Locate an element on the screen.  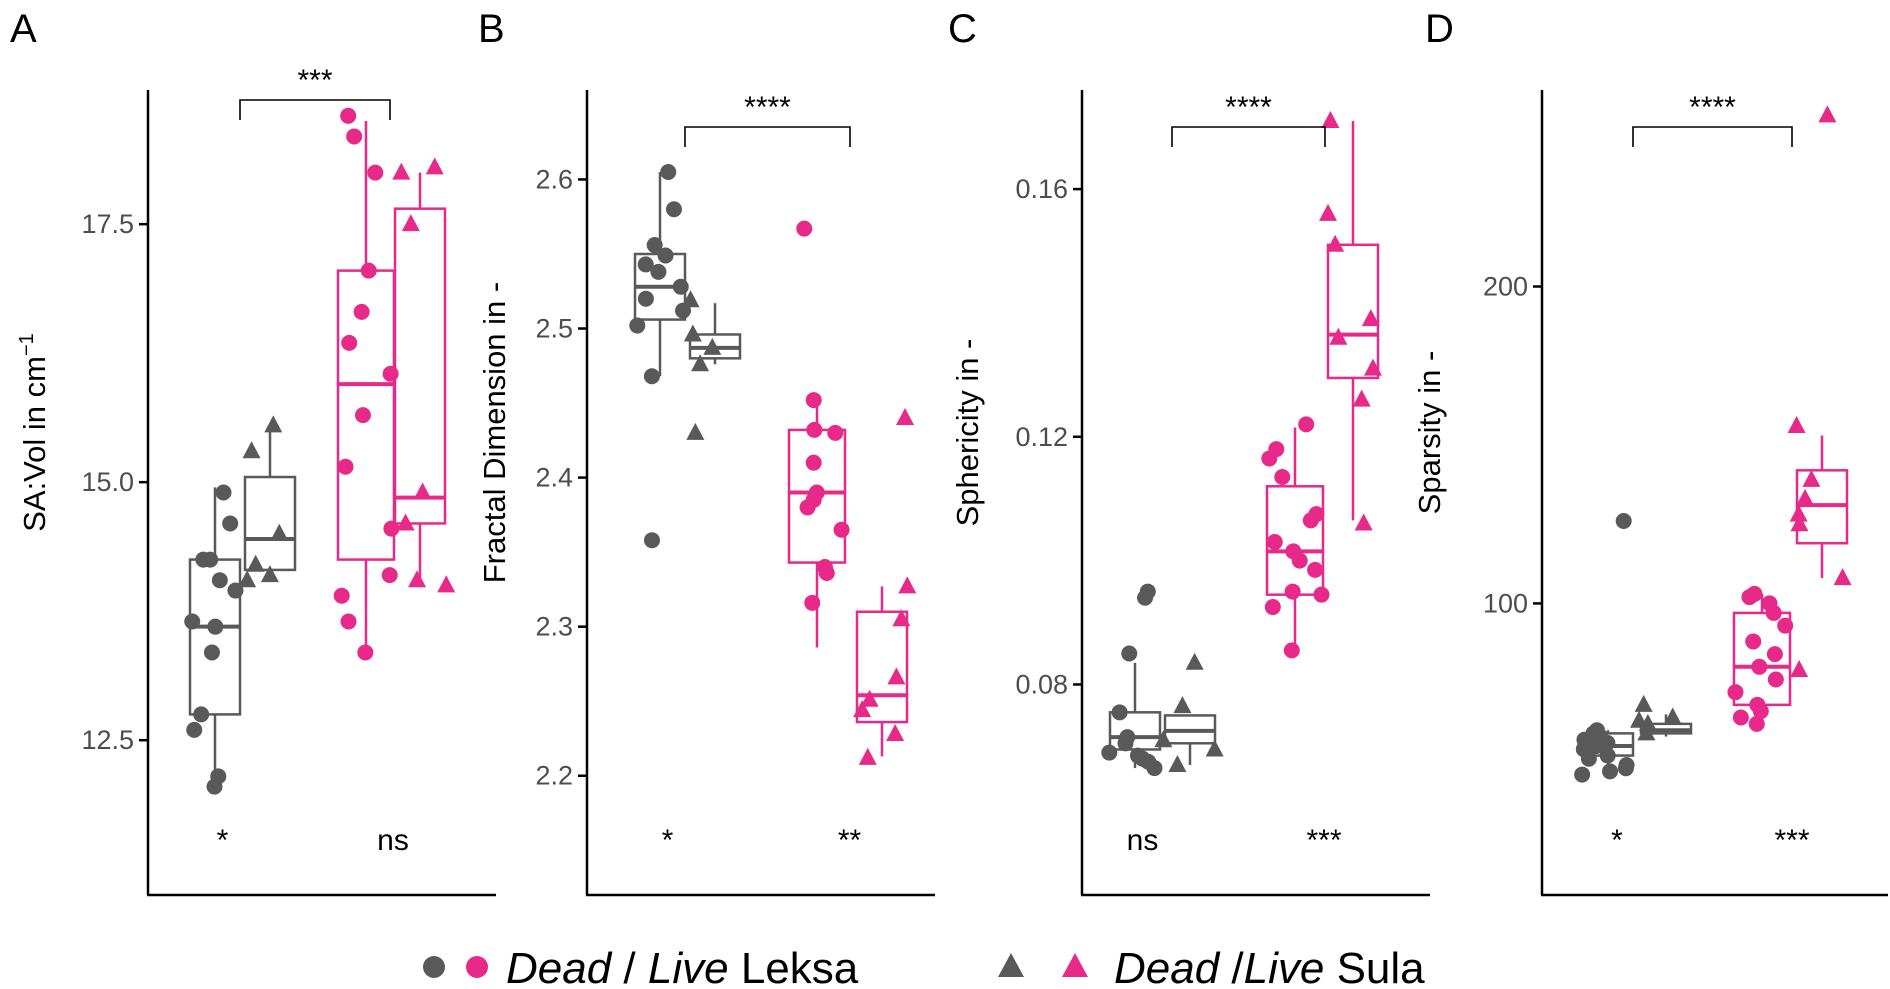
box-dead-sula is located at coordinates (1190, 739).